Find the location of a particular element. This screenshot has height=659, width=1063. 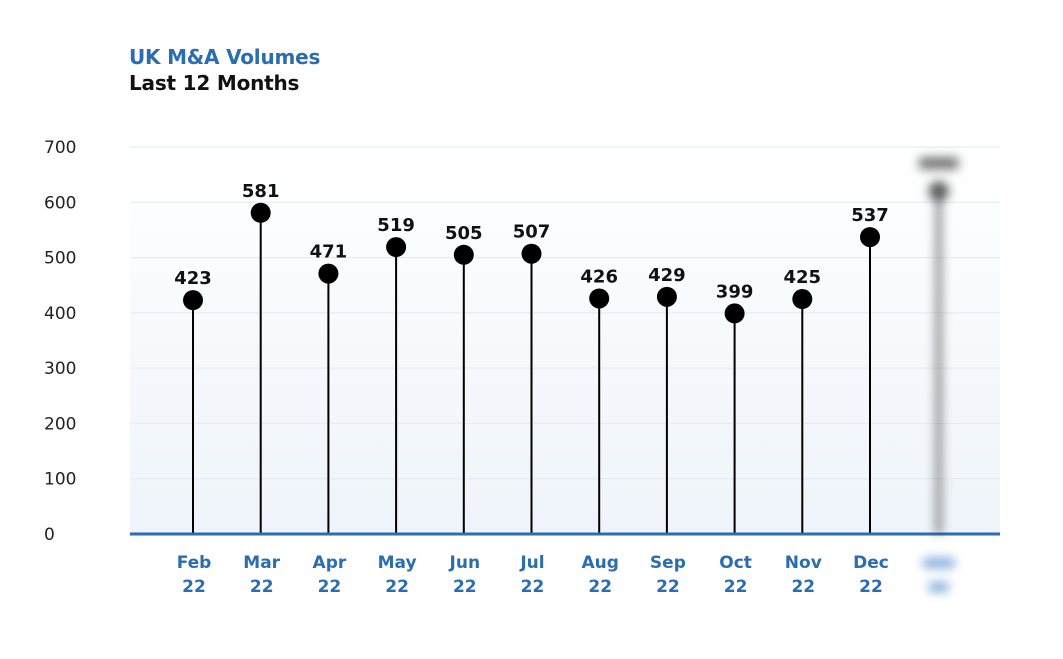

y-tick-label-700: 700 is located at coordinates (60, 148).